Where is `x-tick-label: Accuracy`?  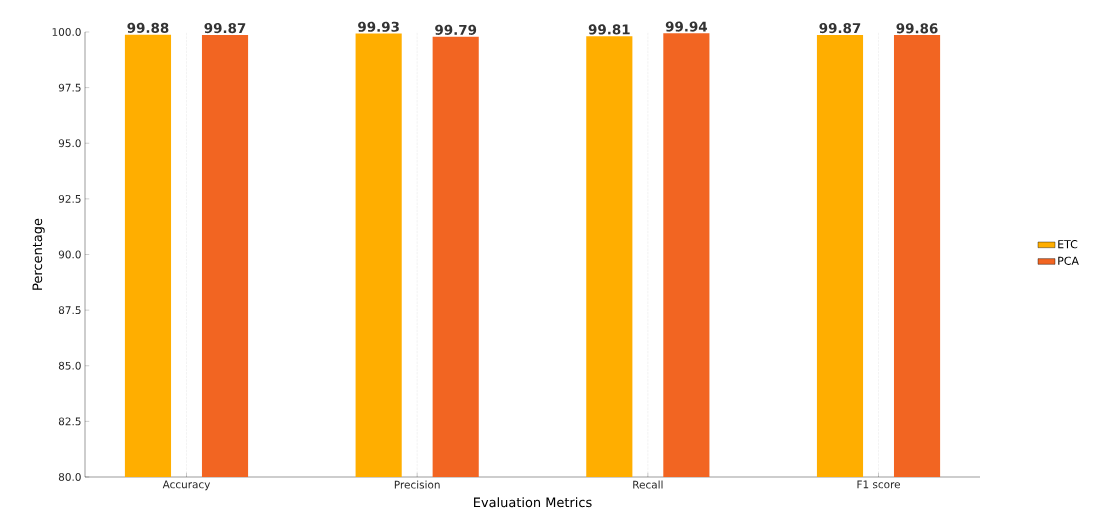 x-tick-label: Accuracy is located at coordinates (186, 485).